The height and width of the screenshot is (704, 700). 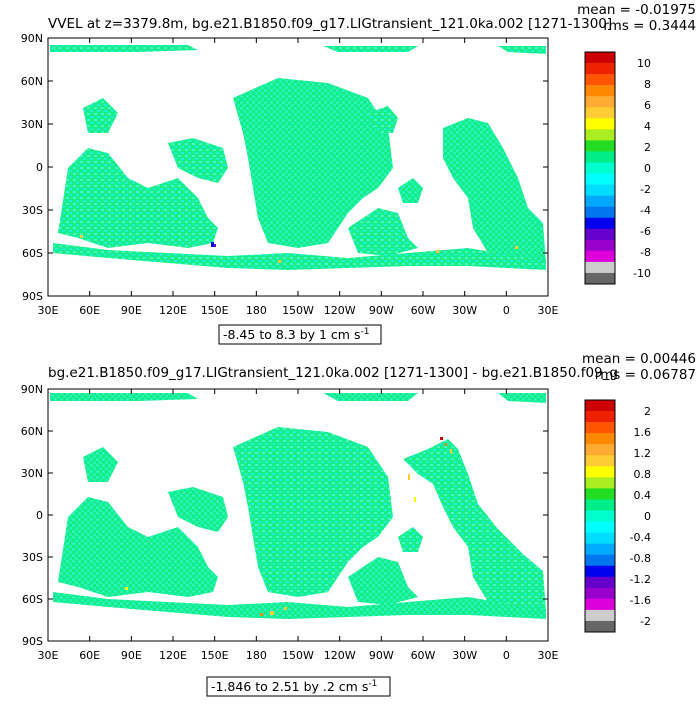 I want to click on rms-label: rms = 0.06787, so click(x=645, y=375).